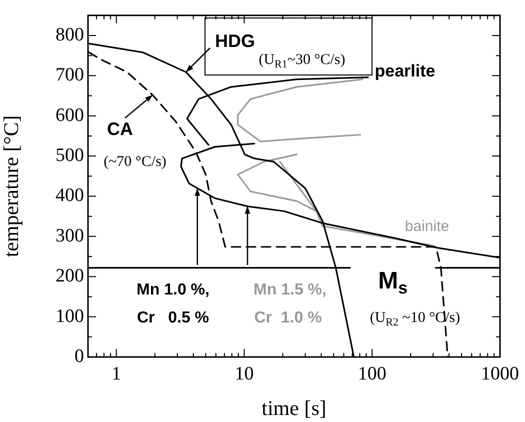 This screenshot has width=525, height=422. I want to click on y-tick-label: 800, so click(70, 35).